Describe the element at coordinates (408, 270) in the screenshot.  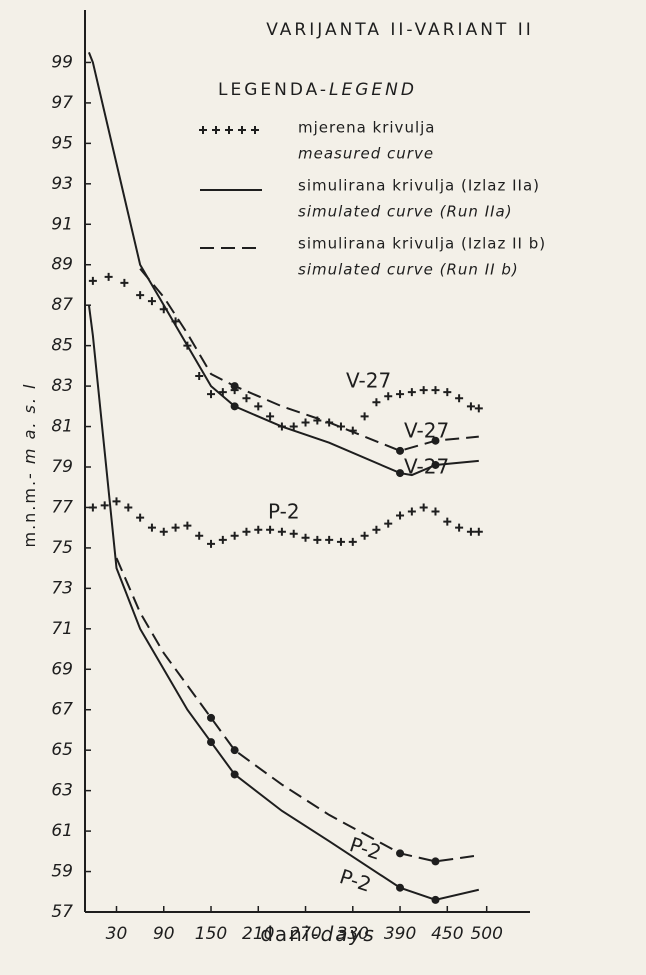
I see `legend-label-en: simulated curve (Run II b)` at that location.